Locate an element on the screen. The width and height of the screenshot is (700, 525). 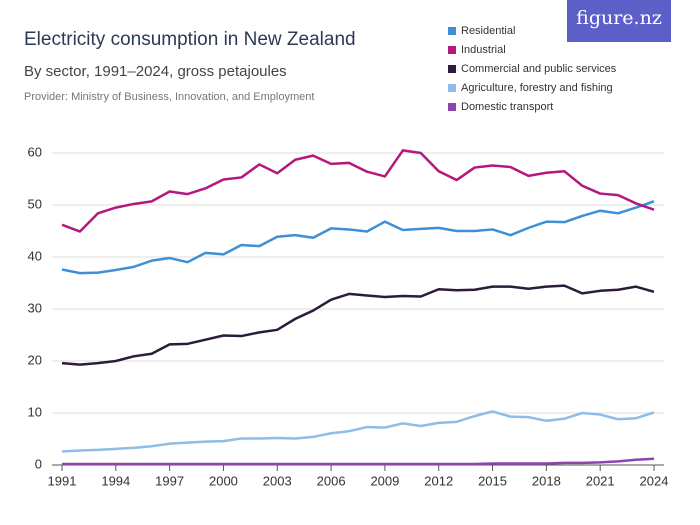
y-tick-label: 50 is located at coordinates (35, 203).